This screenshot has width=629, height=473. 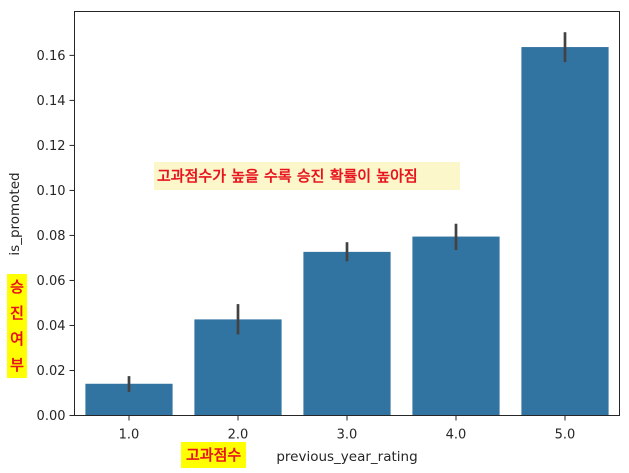 I want to click on y-axis-ticks: 0.00 0.02 0.04 0.06 0.08 0.10 0.12 0.14 0.16, so click(x=56, y=236).